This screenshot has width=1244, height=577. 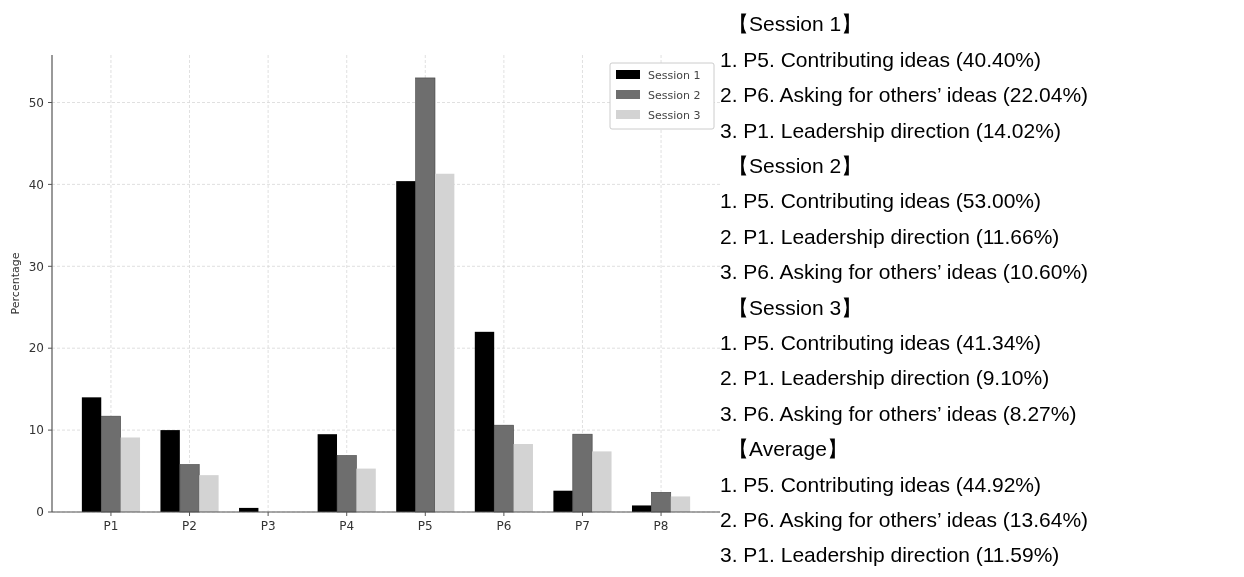 What do you see at coordinates (890, 130) in the screenshot?
I see `annotation: 3. P1. Leadership direction (14.02%)` at bounding box center [890, 130].